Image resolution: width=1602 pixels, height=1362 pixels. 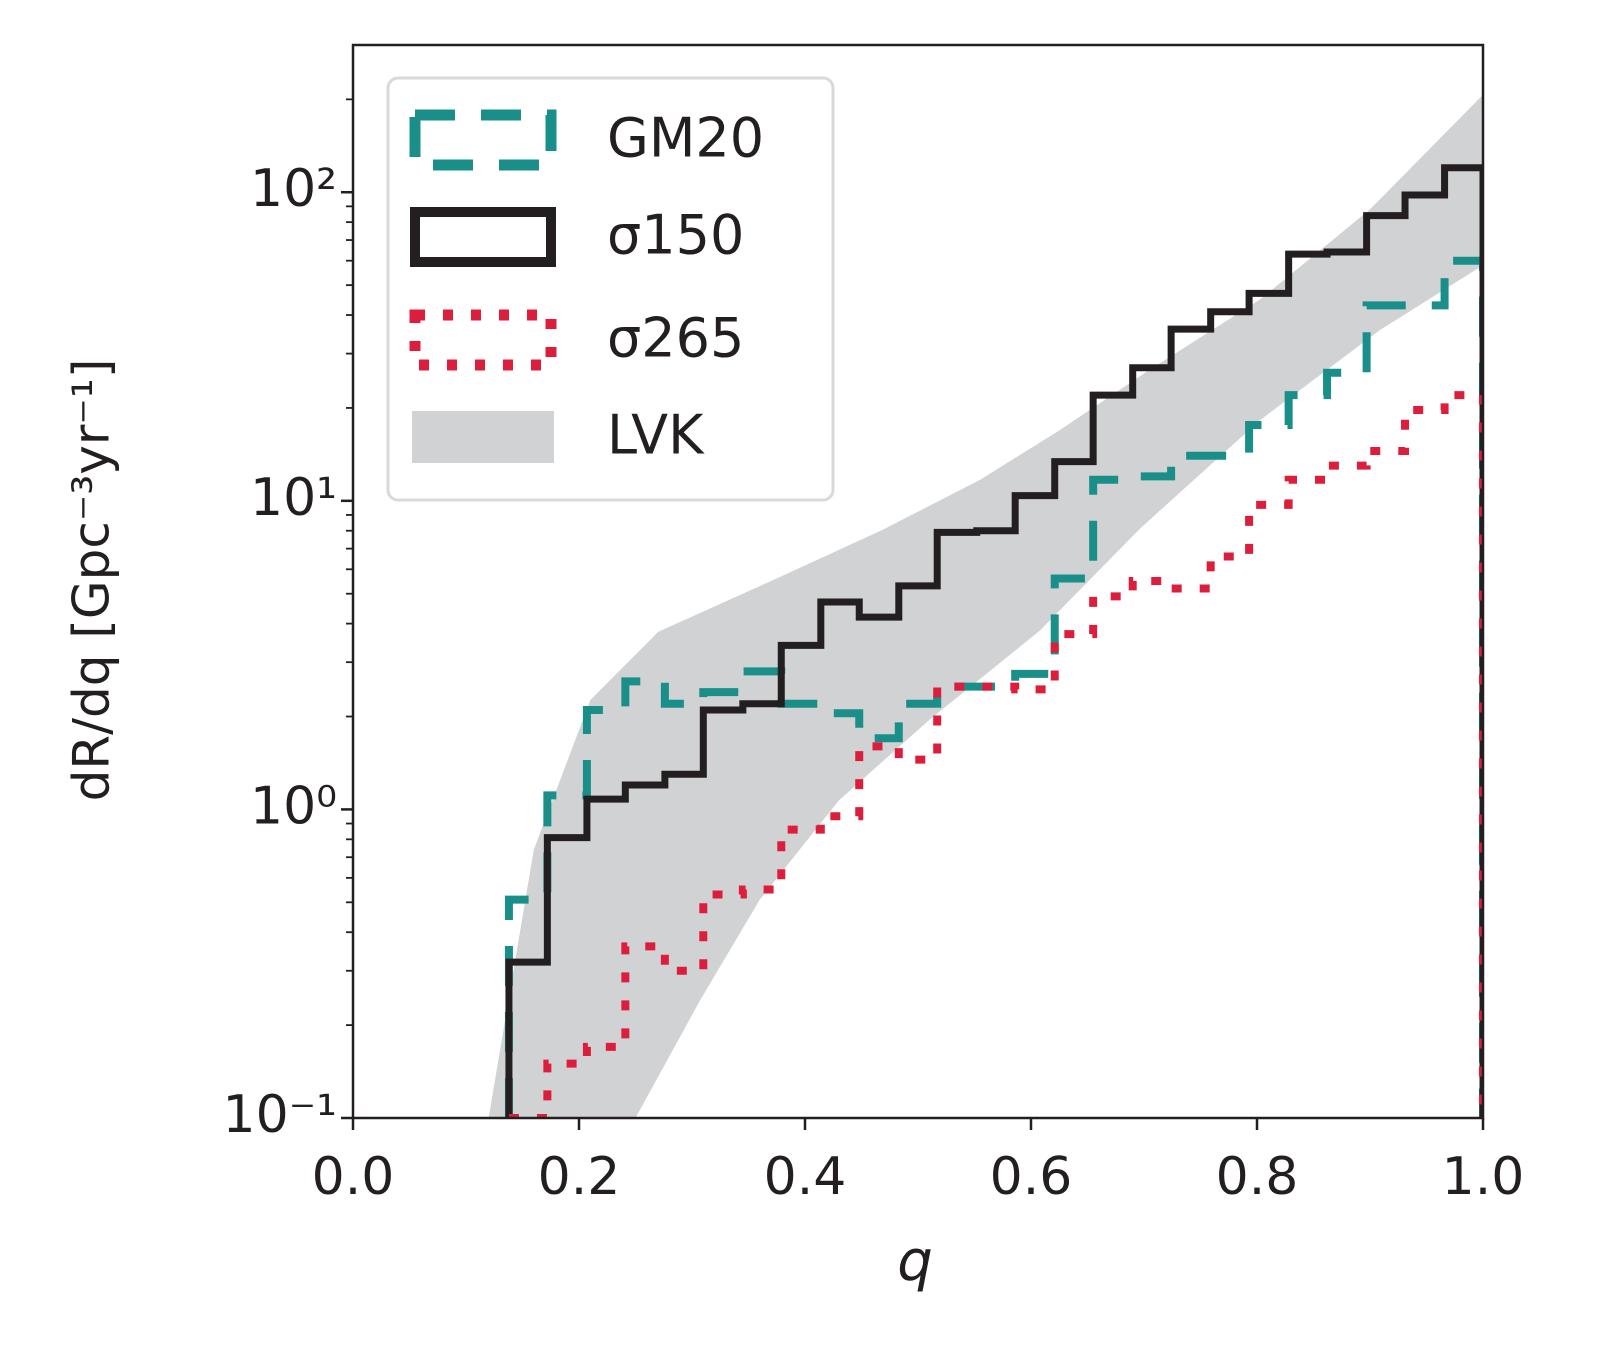 What do you see at coordinates (293, 806) in the screenshot?
I see `y-tick-label: 10⁰` at bounding box center [293, 806].